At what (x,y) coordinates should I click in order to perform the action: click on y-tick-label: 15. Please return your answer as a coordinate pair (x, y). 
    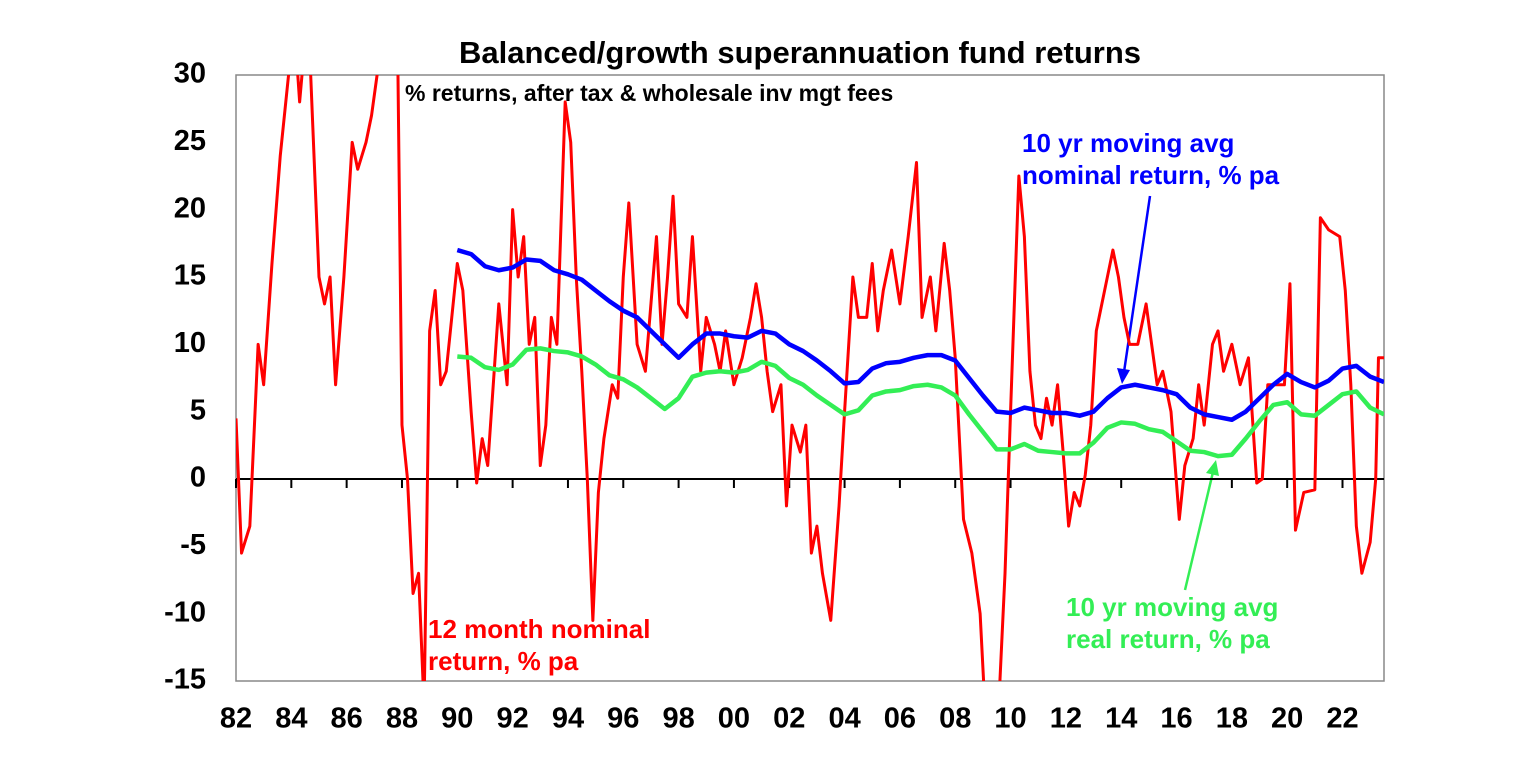
    Looking at the image, I should click on (190, 276).